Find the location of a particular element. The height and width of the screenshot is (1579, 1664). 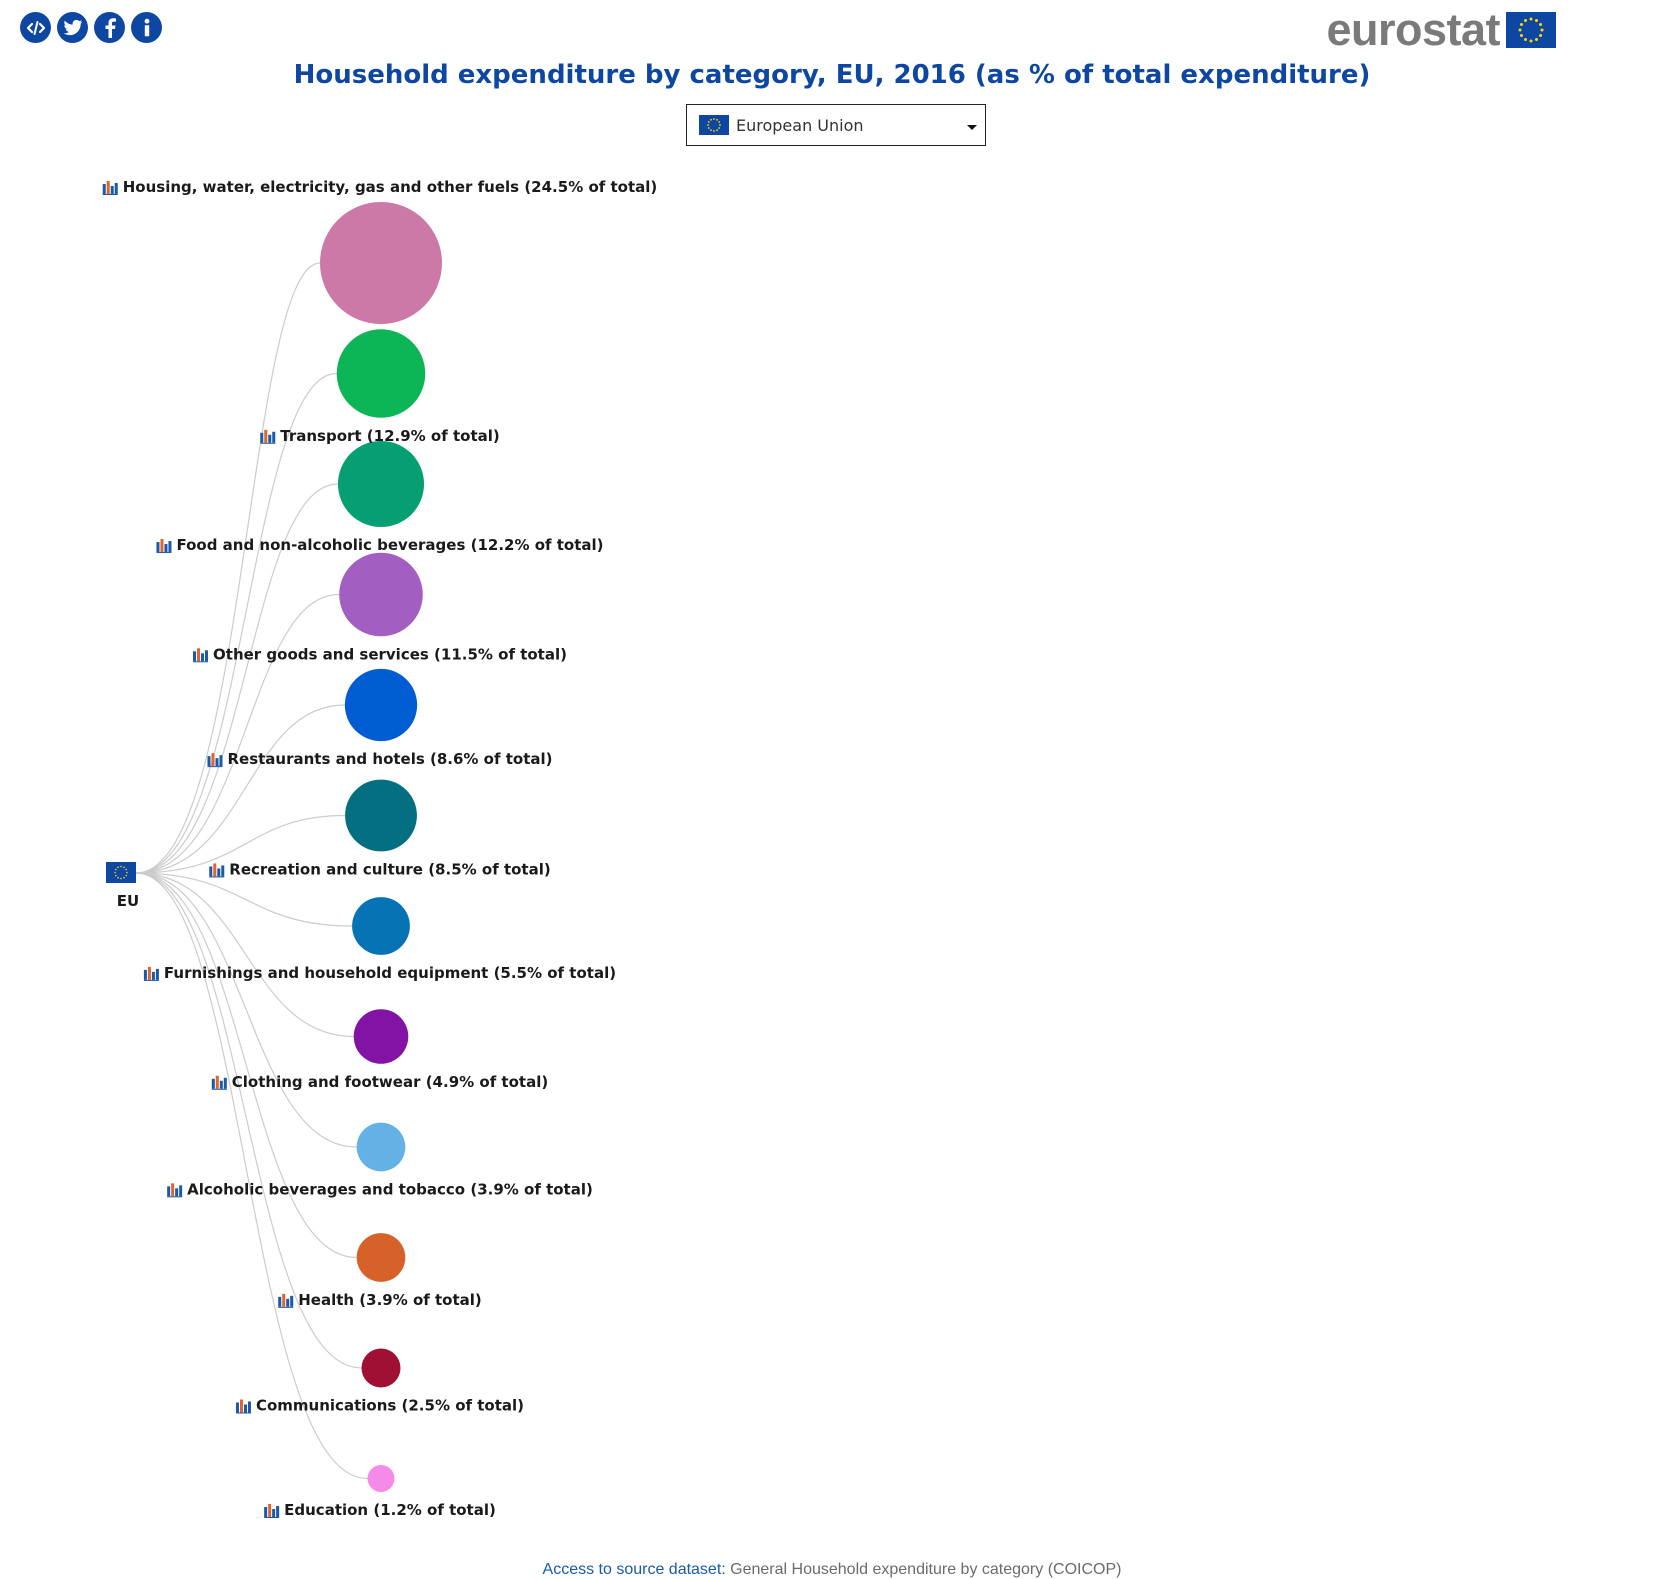

facebook-icon is located at coordinates (109, 27).